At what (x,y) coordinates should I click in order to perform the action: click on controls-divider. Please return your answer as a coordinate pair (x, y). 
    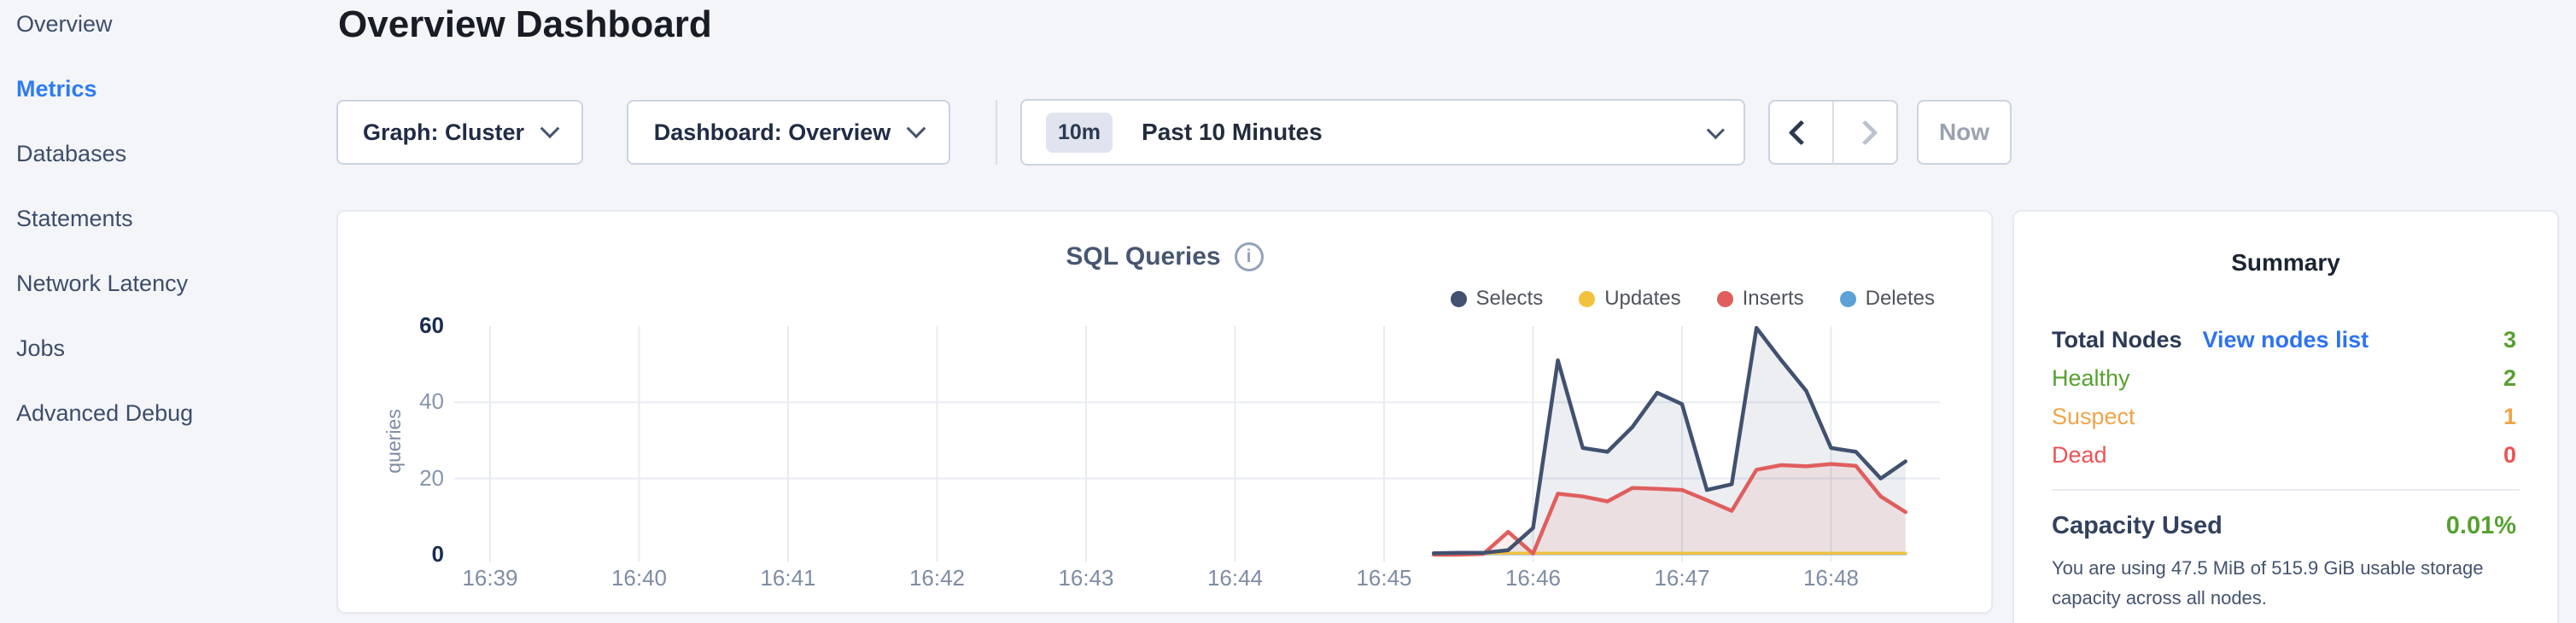
    Looking at the image, I should click on (997, 132).